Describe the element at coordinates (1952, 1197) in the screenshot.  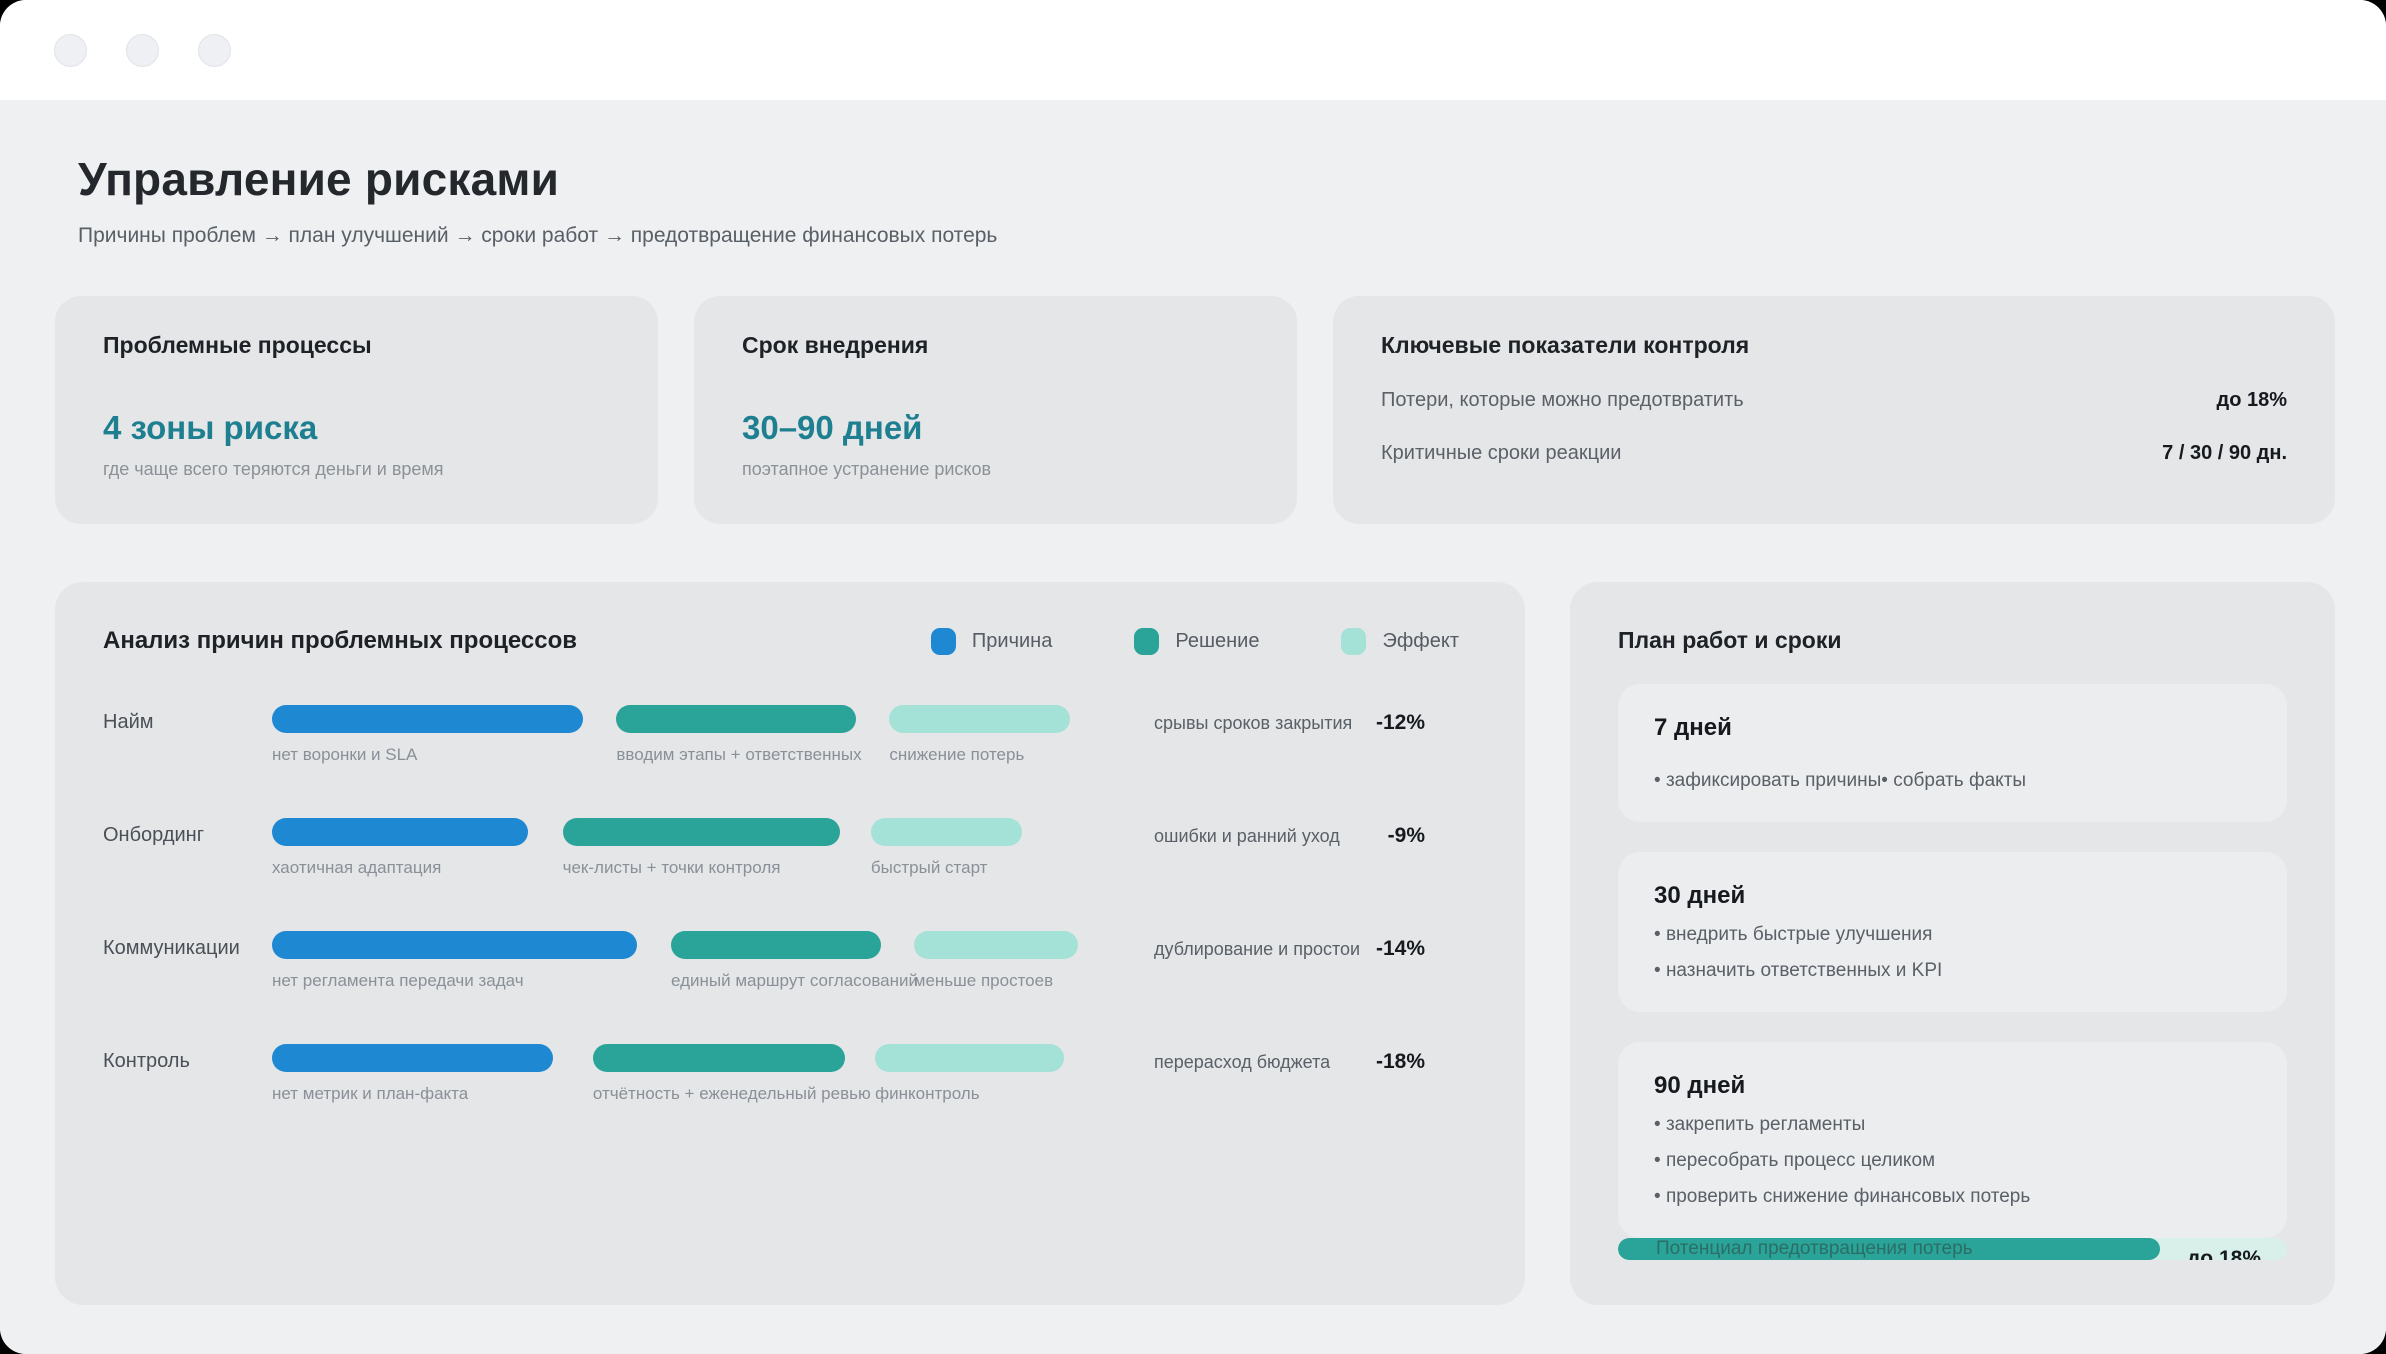
I see `stage-item: проверить снижение финансовых потерь` at that location.